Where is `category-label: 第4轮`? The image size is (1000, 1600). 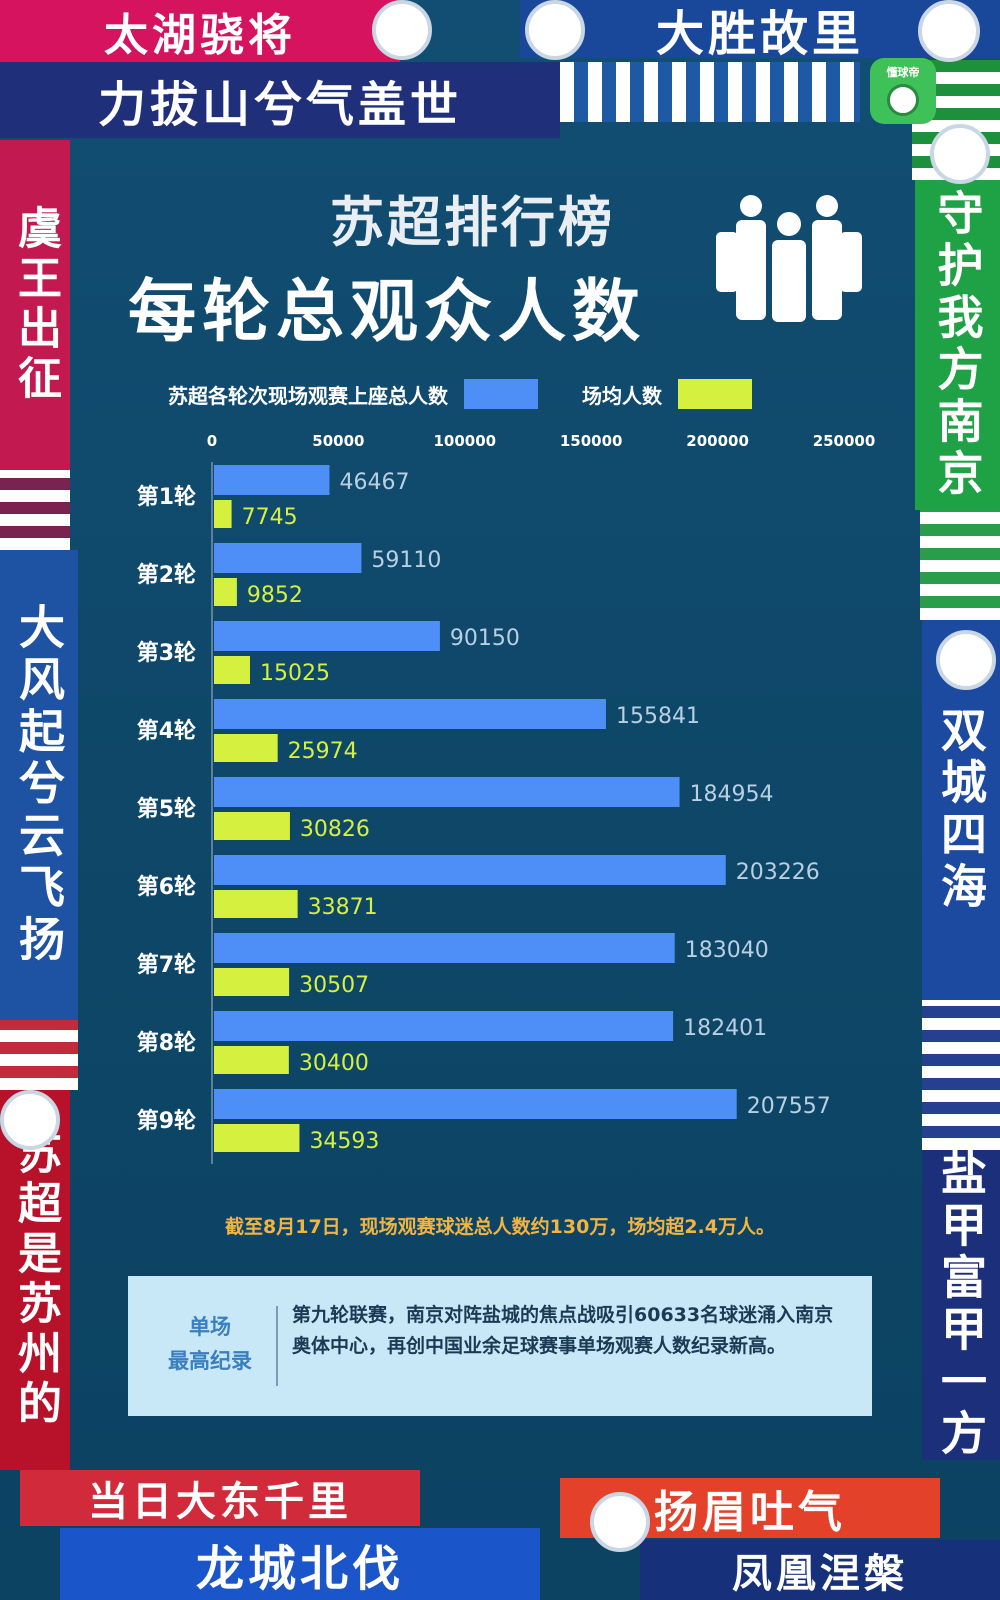 category-label: 第4轮 is located at coordinates (166, 731).